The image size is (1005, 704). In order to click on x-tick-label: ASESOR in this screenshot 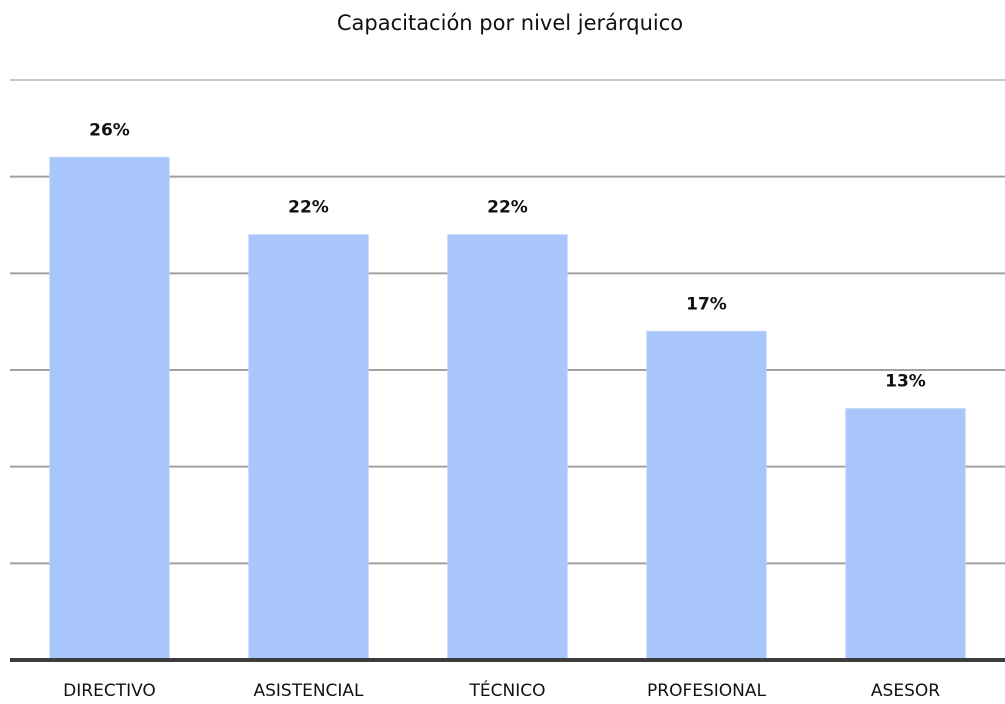, I will do `click(905, 691)`.